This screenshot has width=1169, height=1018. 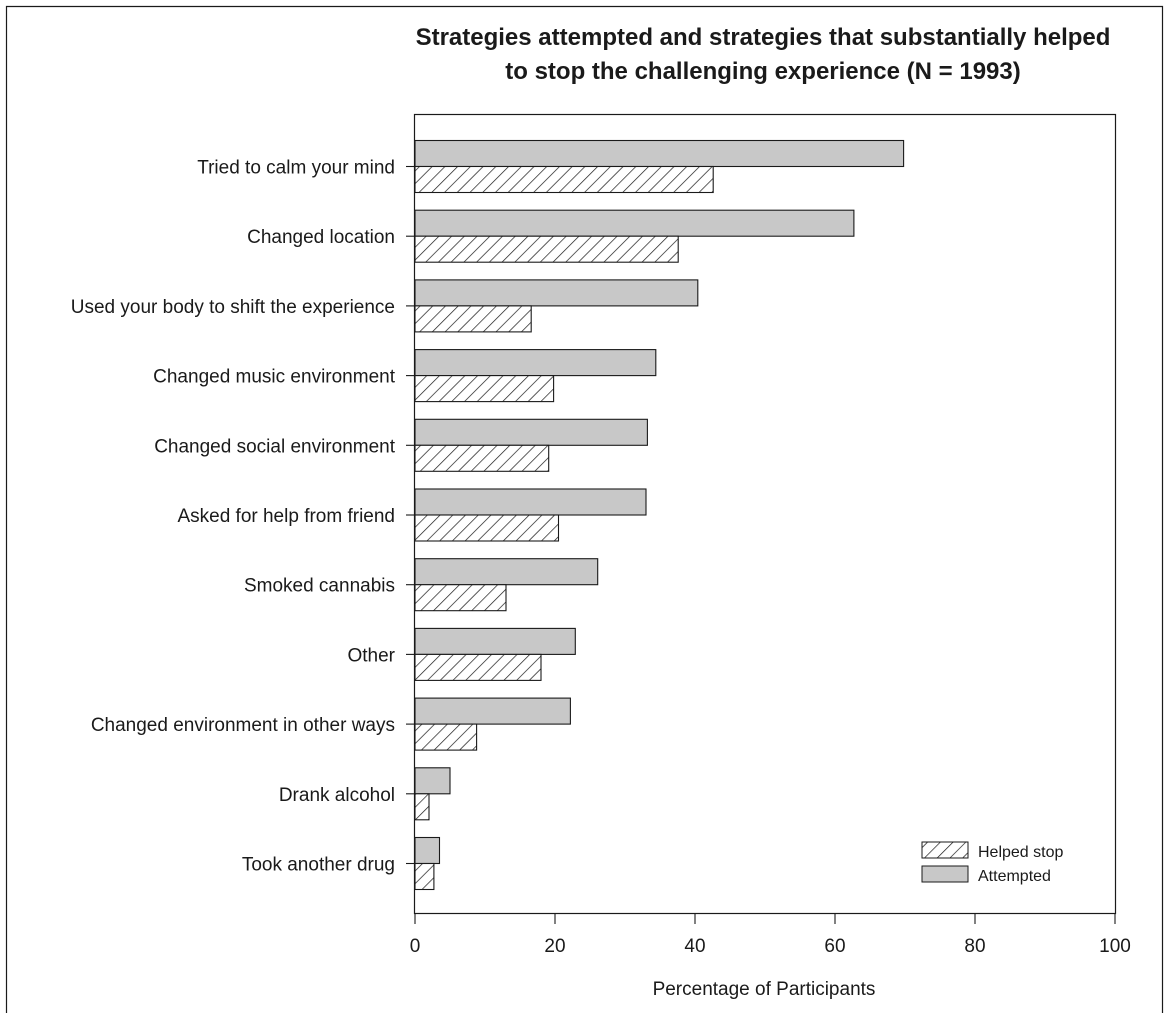 I want to click on category-label-took-another-drug: Took another drug, so click(x=318, y=865).